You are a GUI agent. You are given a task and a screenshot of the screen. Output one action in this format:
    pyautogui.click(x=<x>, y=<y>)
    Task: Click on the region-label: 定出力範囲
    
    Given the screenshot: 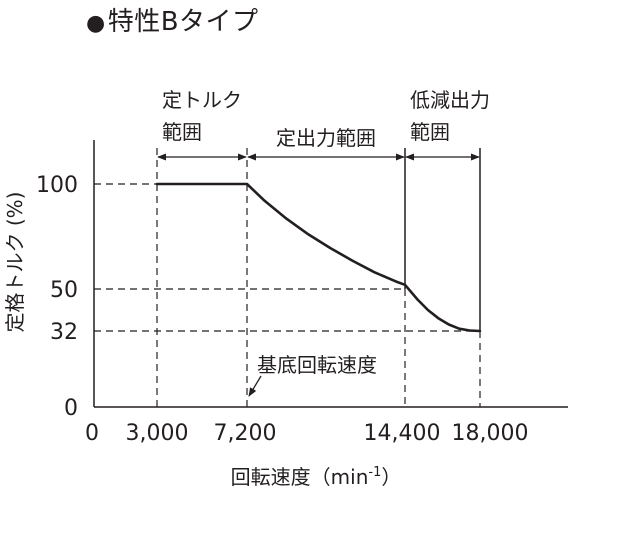 What is the action you would take?
    pyautogui.click(x=326, y=138)
    